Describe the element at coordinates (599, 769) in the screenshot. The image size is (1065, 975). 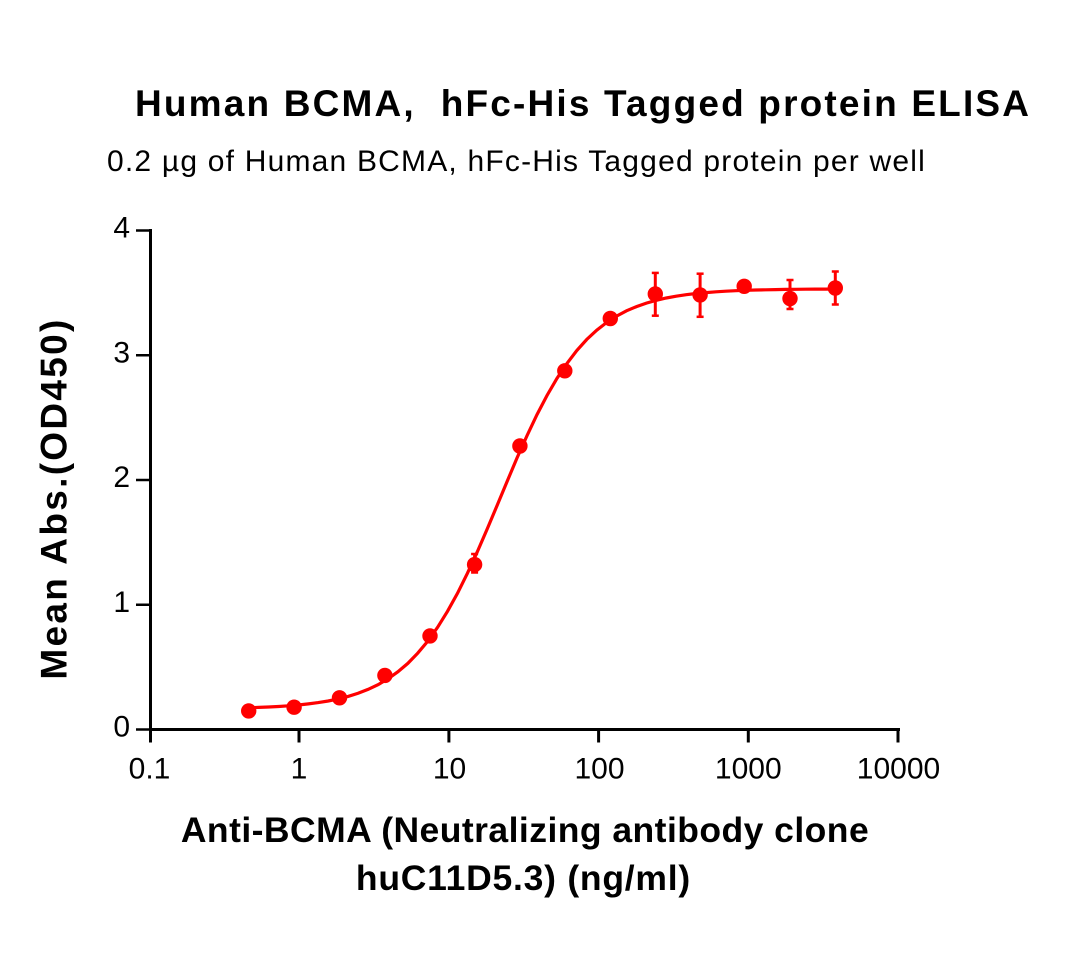
I see `svg-text: 100` at that location.